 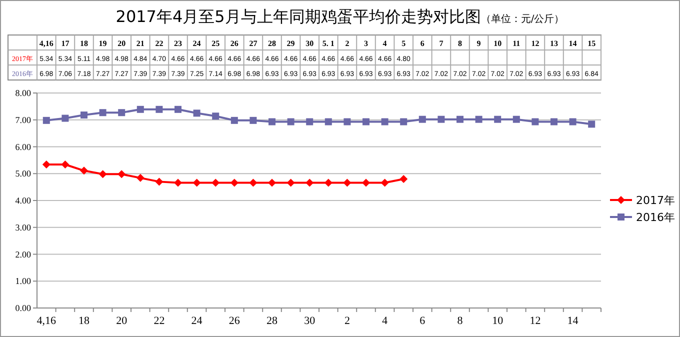 I want to click on category-label: 26, so click(x=234, y=321).